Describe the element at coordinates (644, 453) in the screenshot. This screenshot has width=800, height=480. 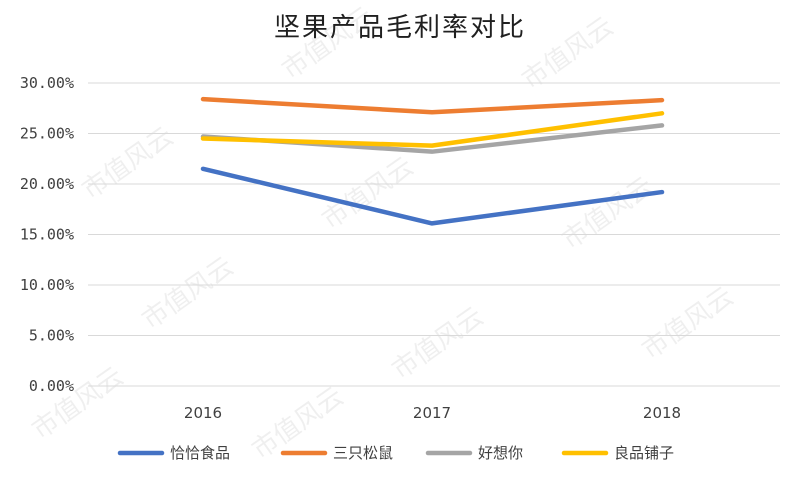
I see `legend-label: 良品铺子` at that location.